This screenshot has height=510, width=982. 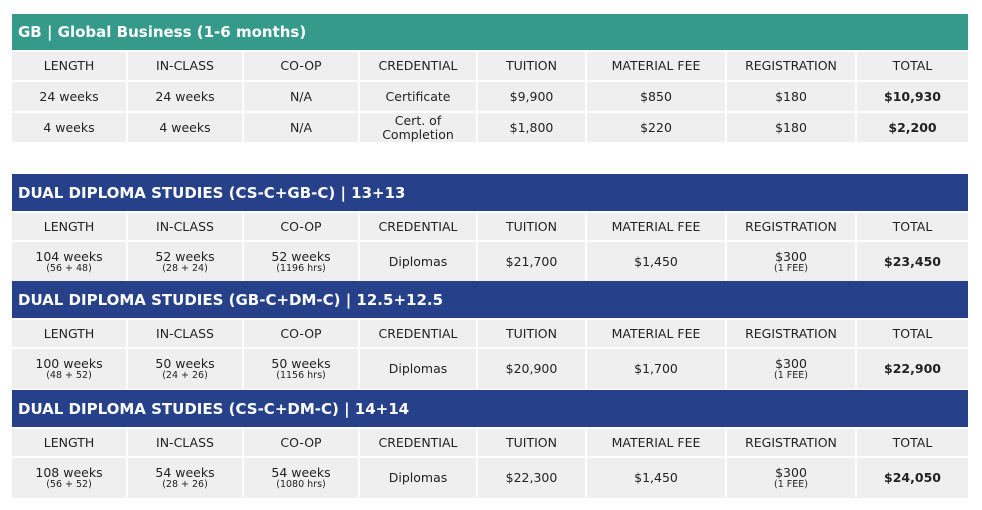 I want to click on cell-value: 54 weeks, so click(x=185, y=472).